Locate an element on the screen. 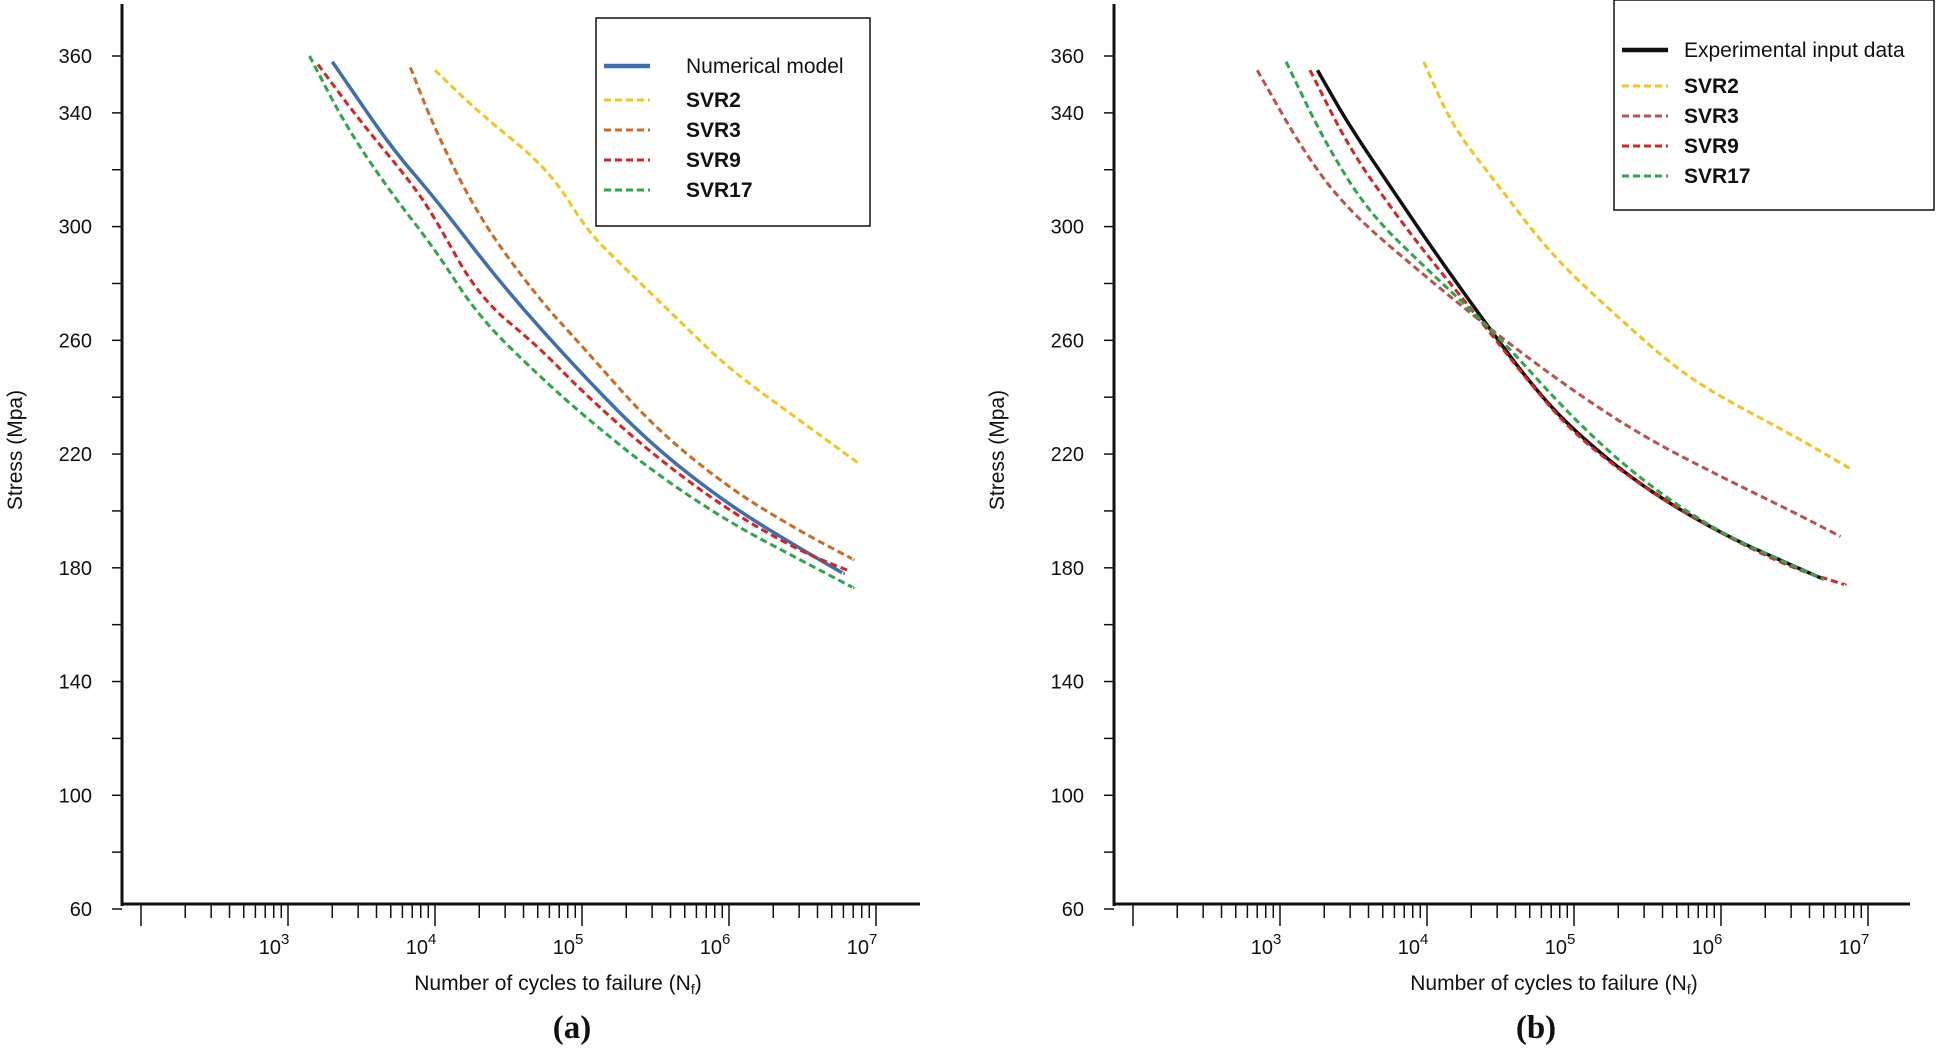  series-line-numerical-model is located at coordinates (588, 318).